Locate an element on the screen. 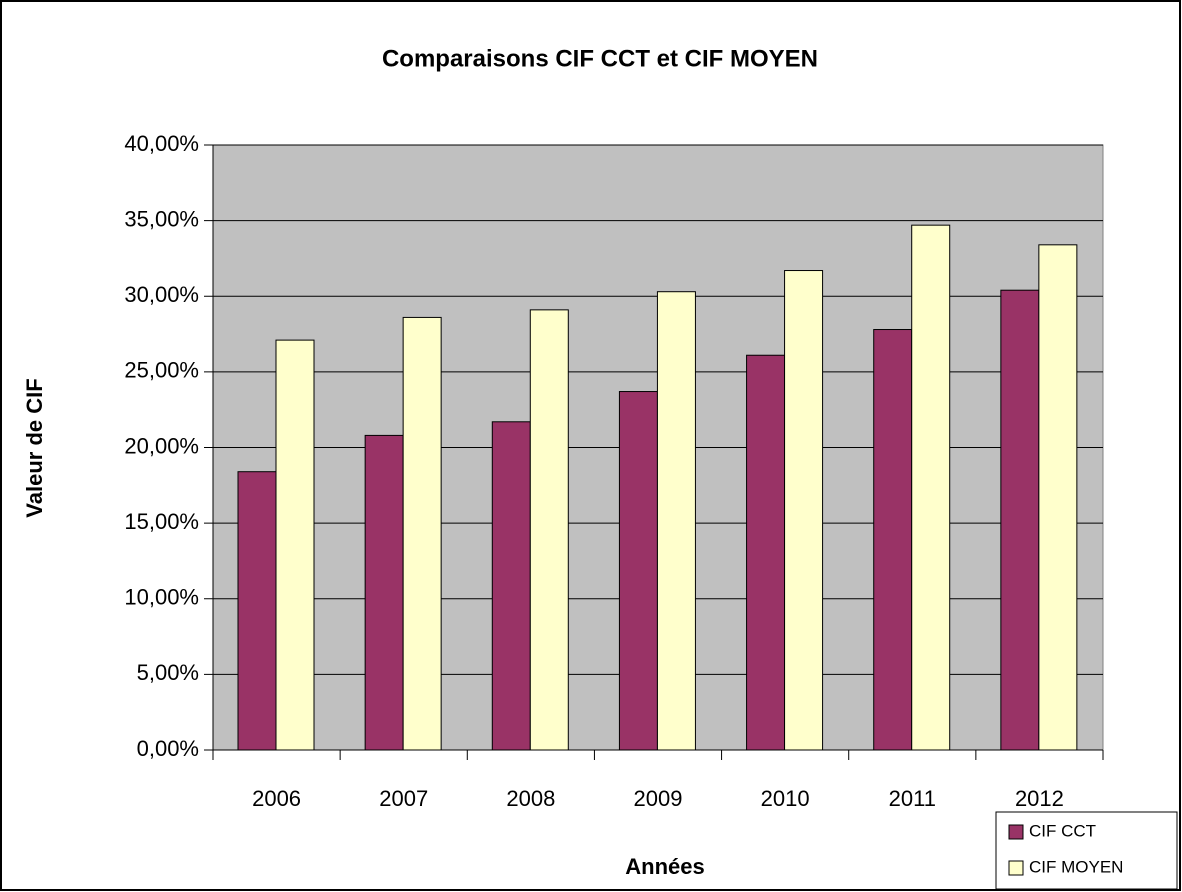  legend-box is located at coordinates (1086, 850).